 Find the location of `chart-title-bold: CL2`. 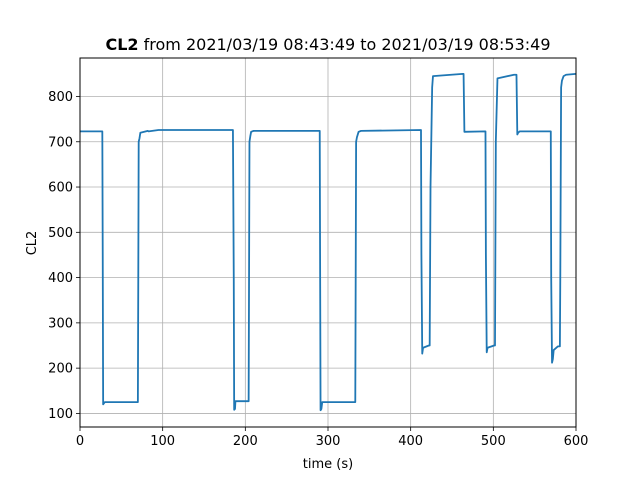

chart-title-bold: CL2 is located at coordinates (121, 44).